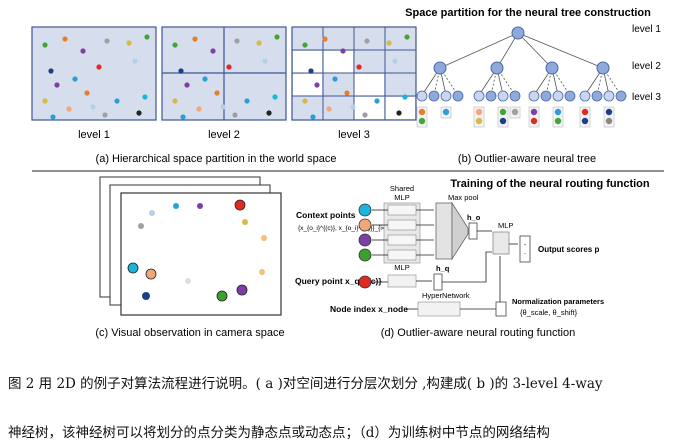 This screenshot has width=684, height=446. I want to click on mlp-mid-label: MLP, so click(401, 267).